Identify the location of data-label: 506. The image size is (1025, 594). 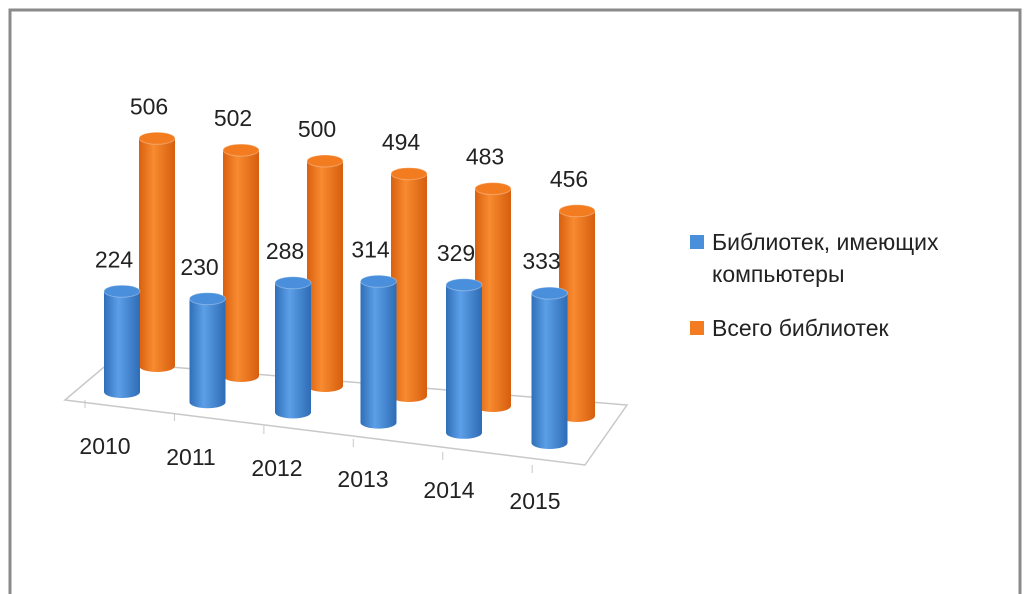
(149, 106).